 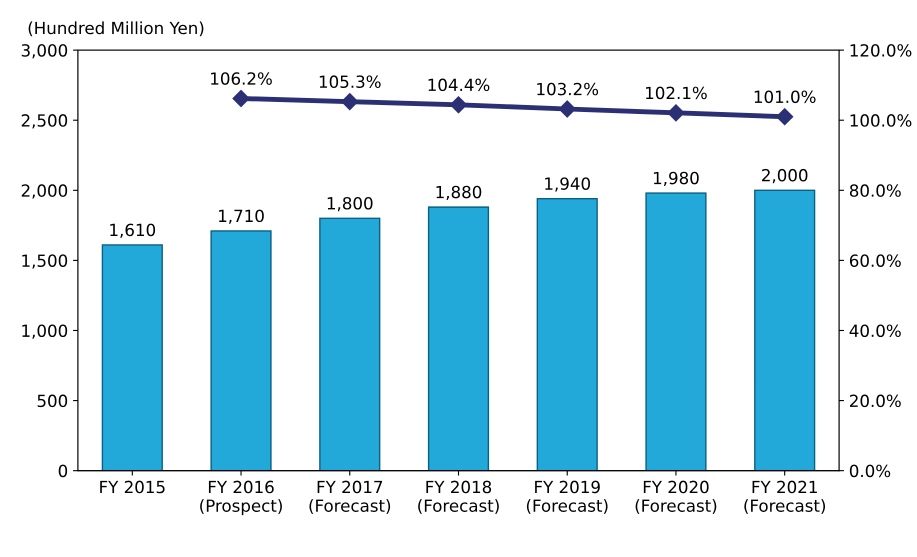 I want to click on y2-tick-label: 0.0%, so click(x=870, y=471).